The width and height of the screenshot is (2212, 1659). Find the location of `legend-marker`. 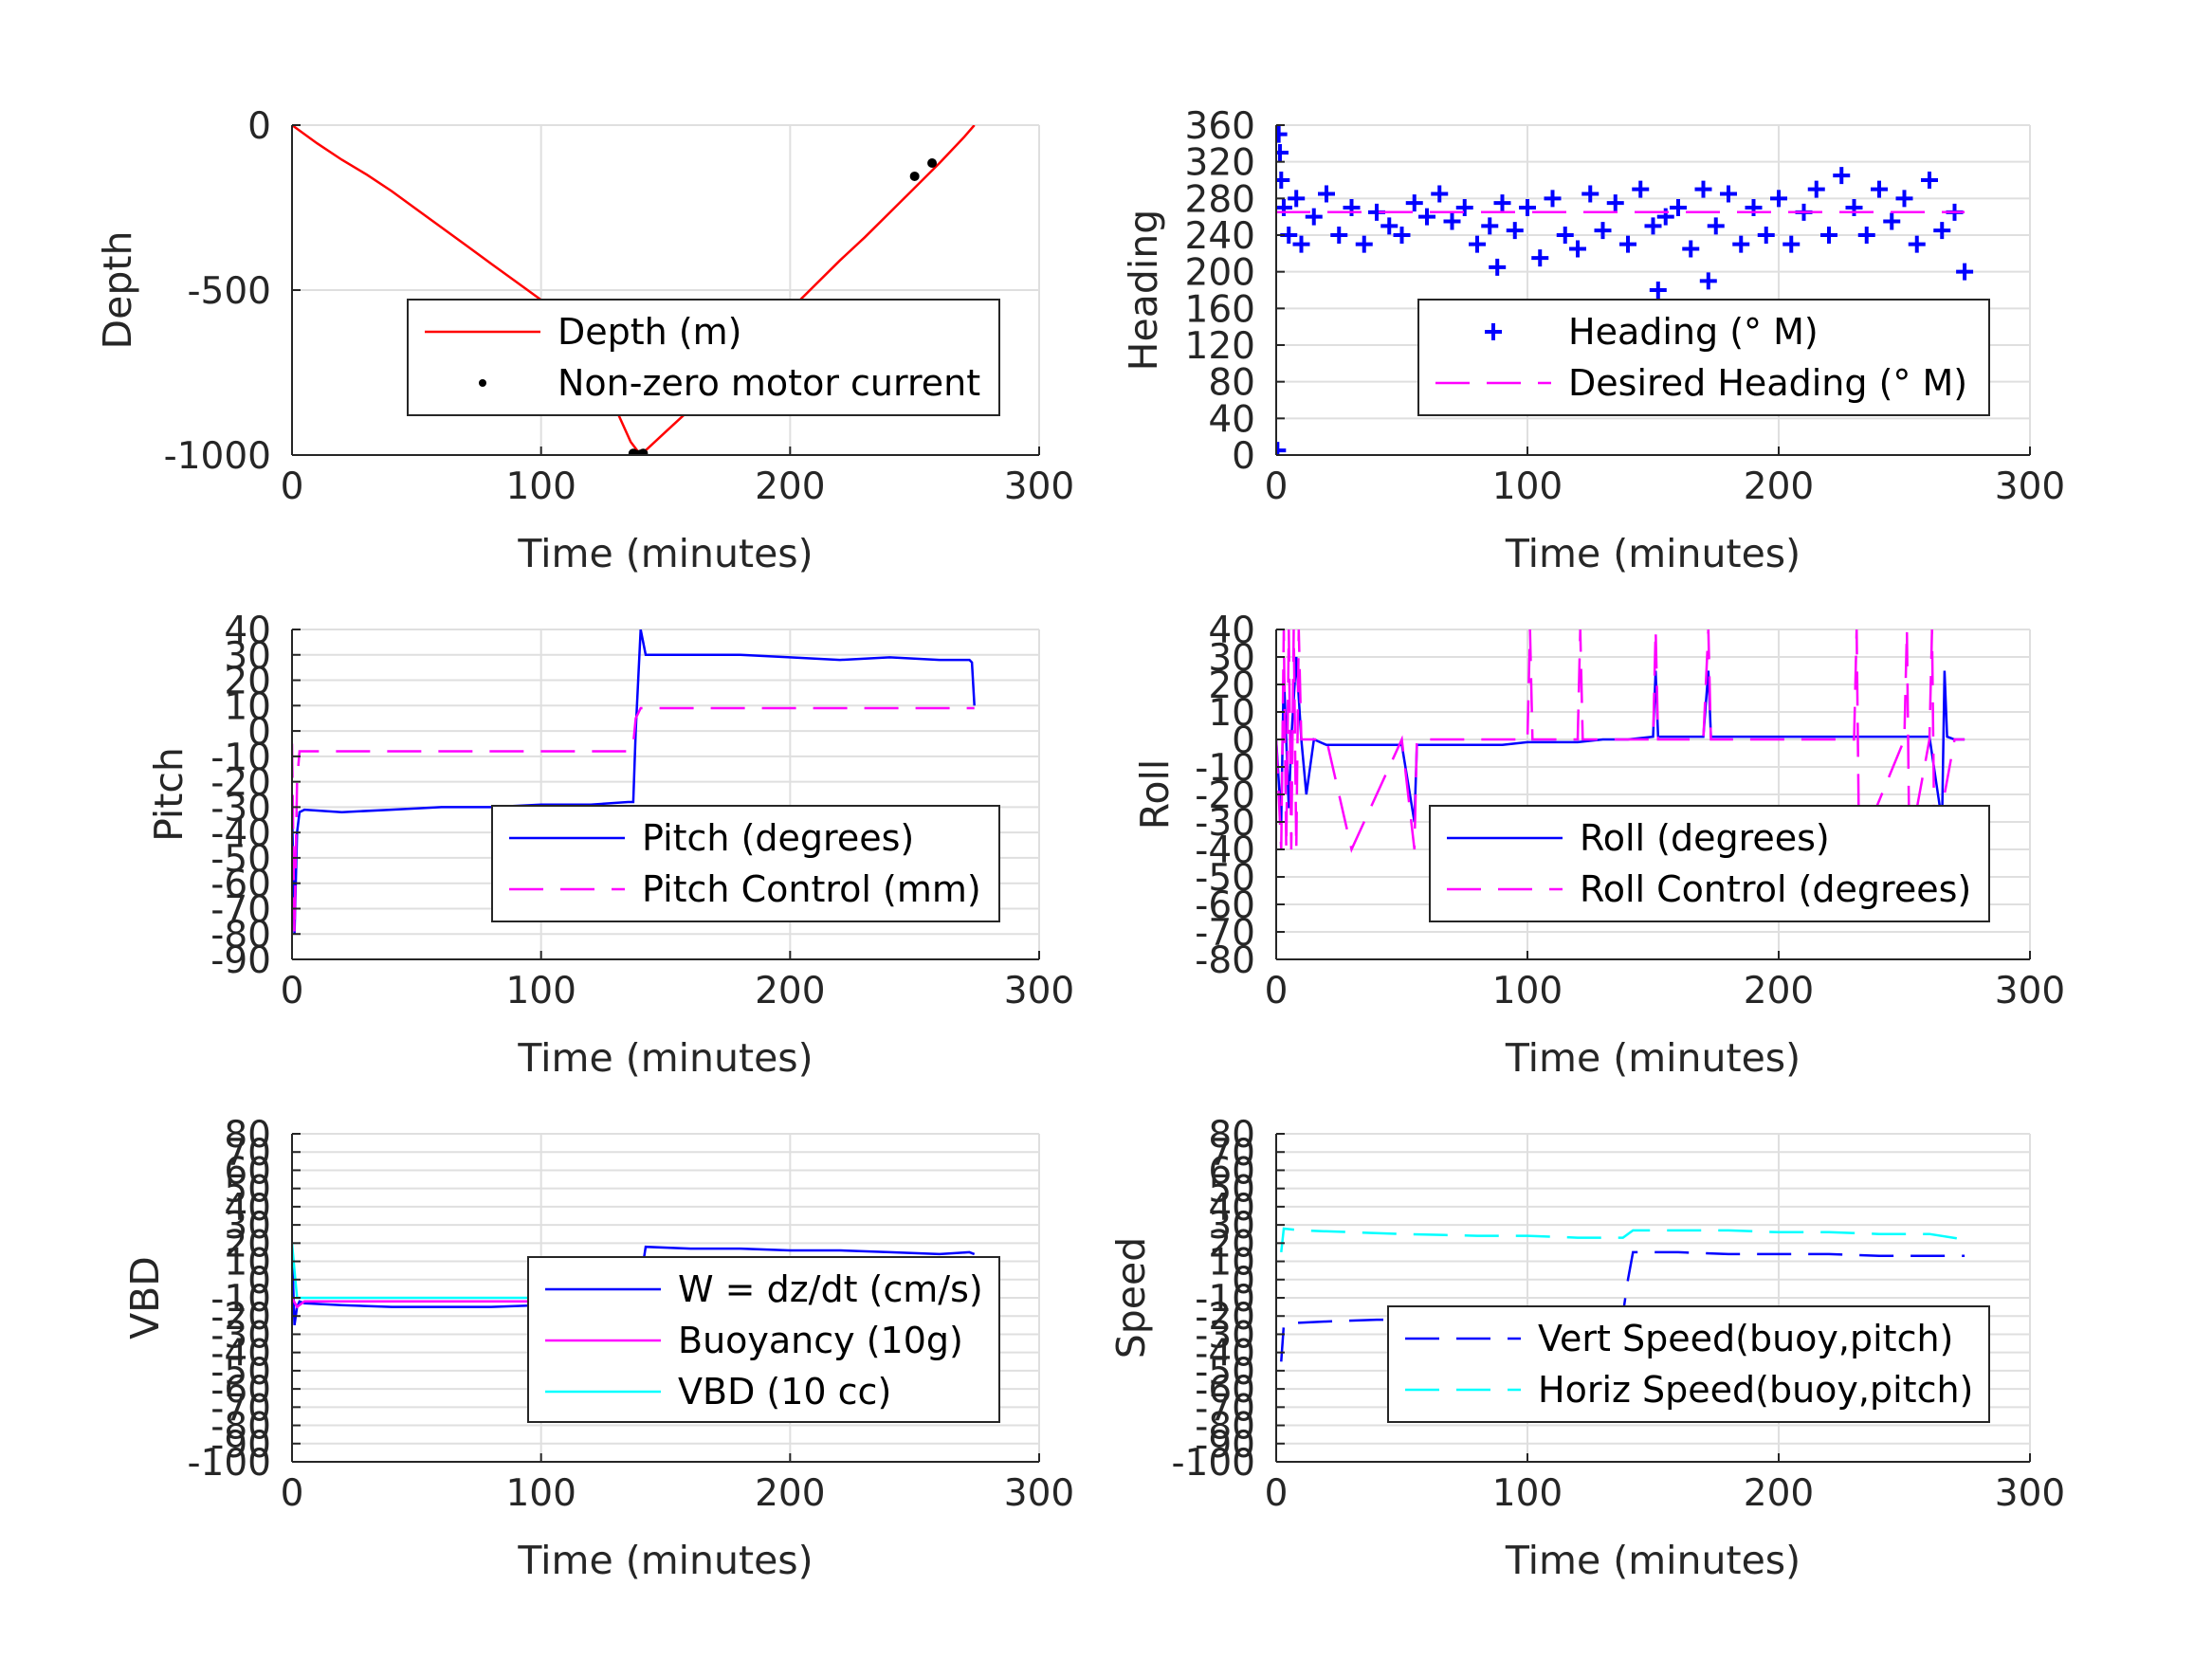

legend-marker is located at coordinates (482, 383).